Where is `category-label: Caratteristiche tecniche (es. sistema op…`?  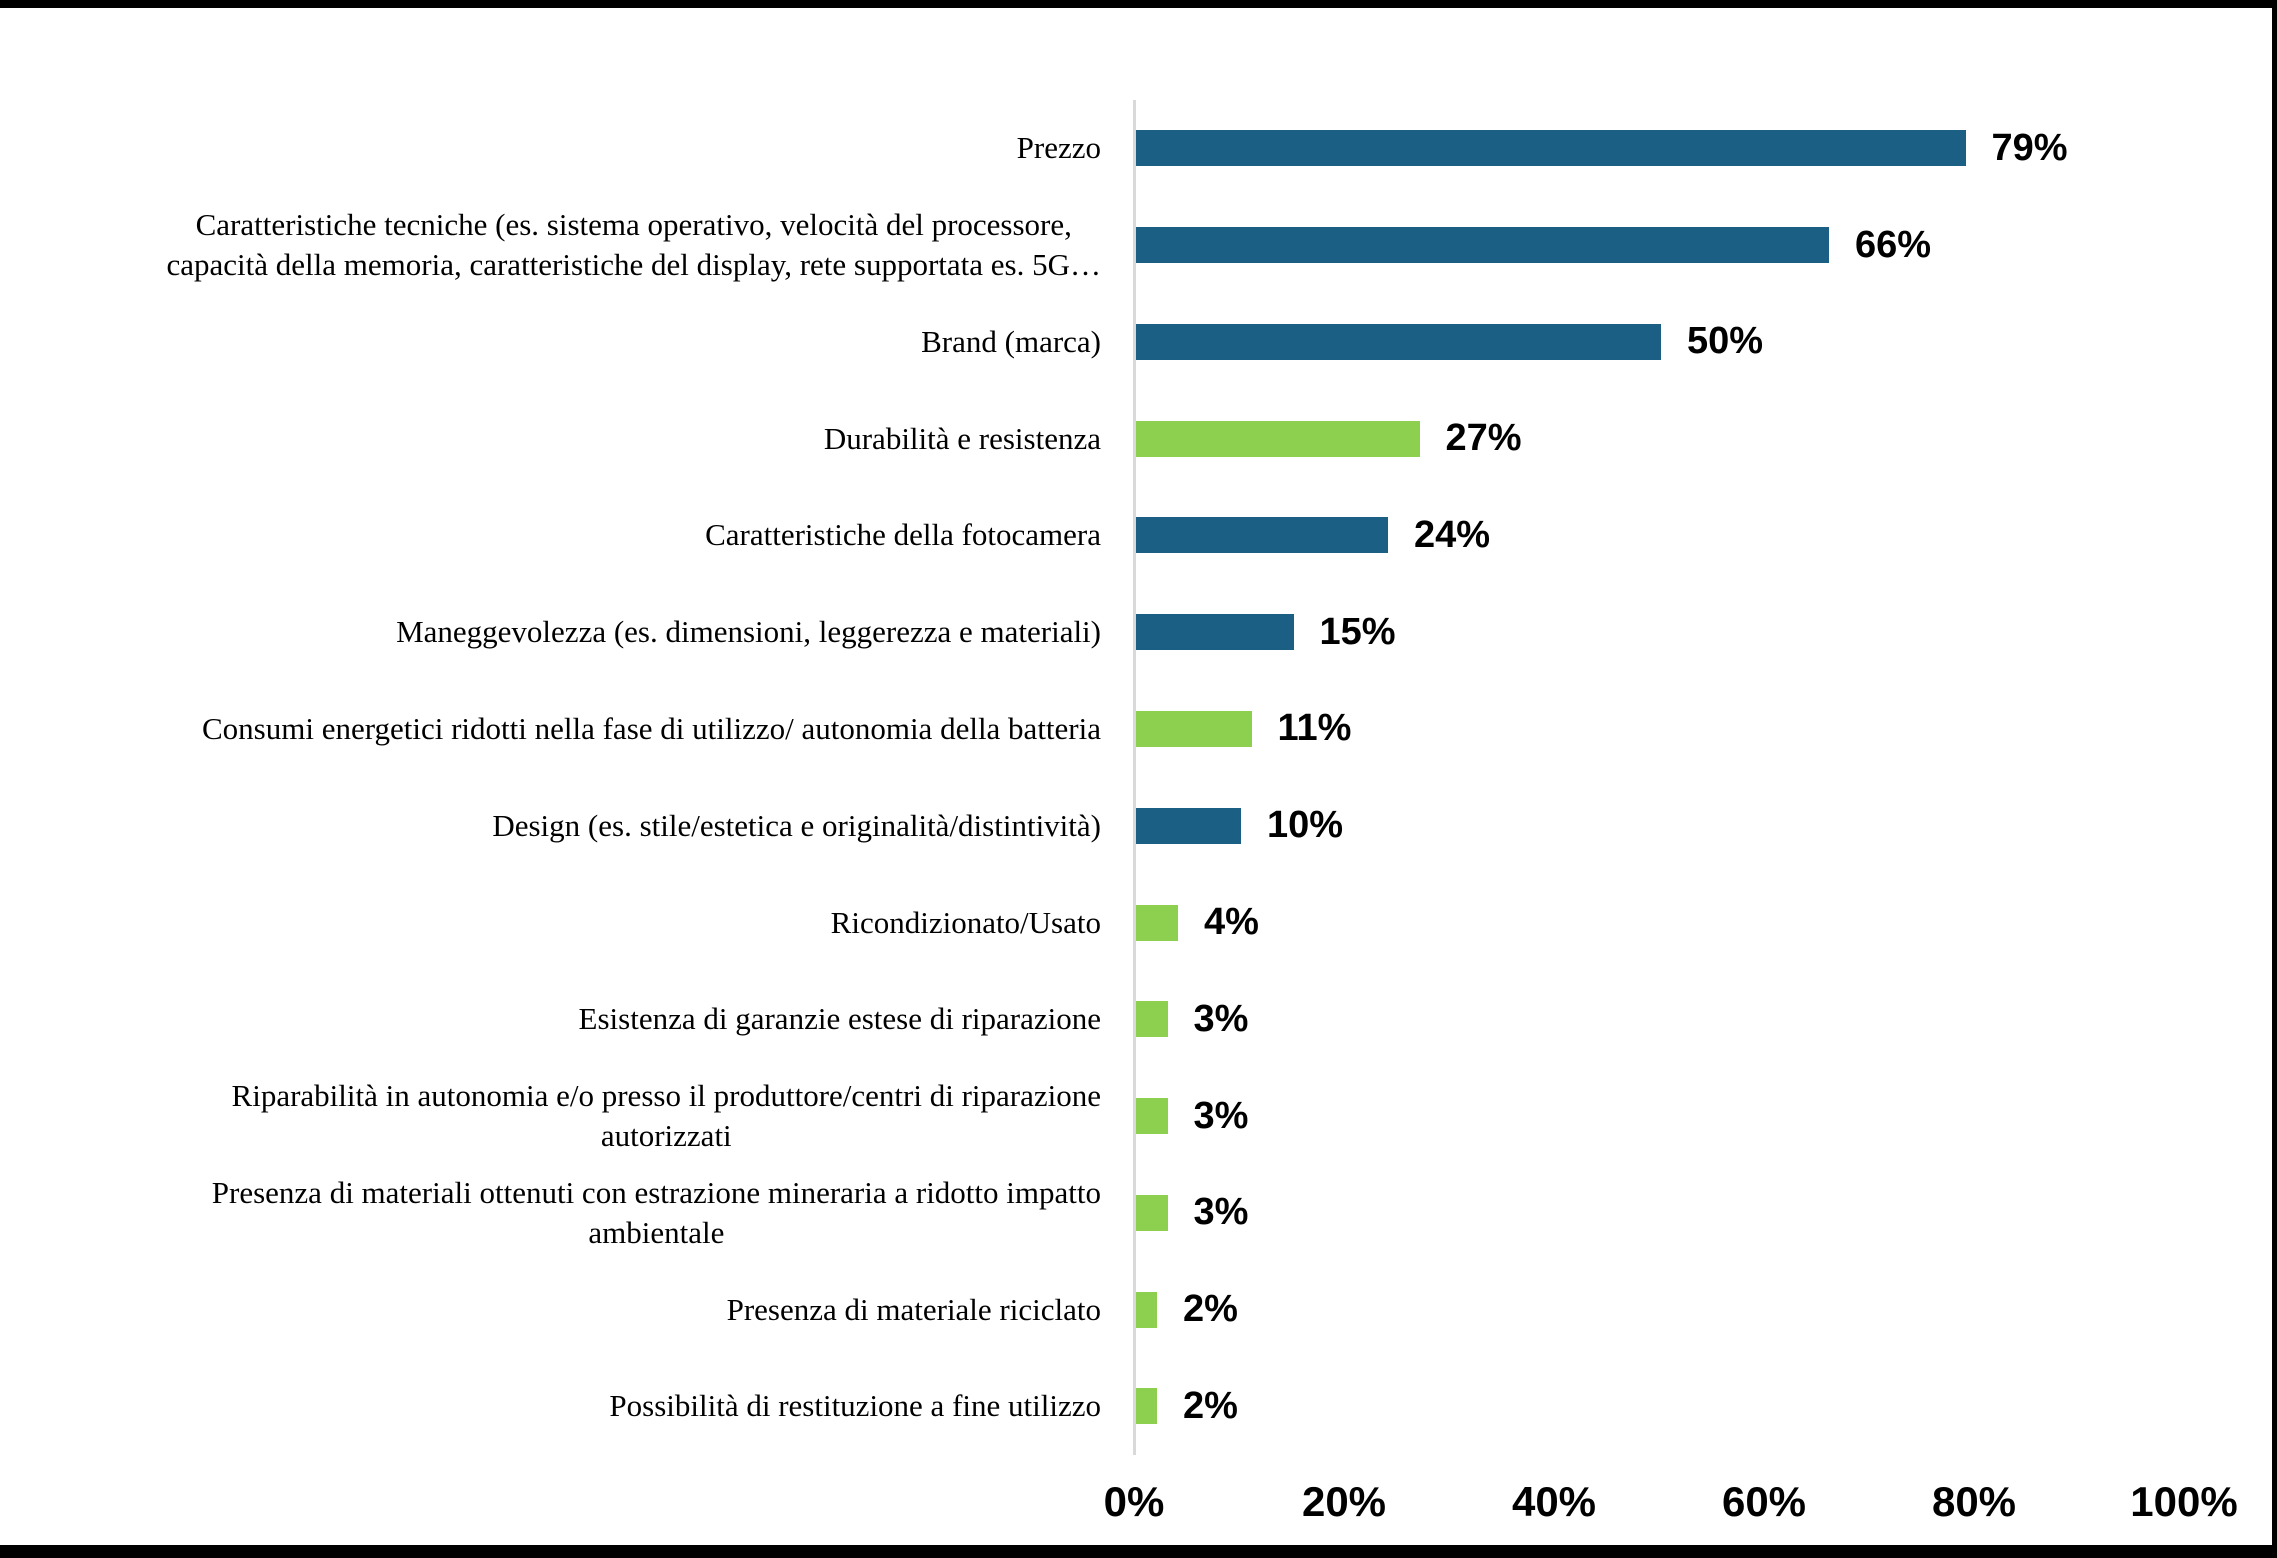 category-label: Caratteristiche tecniche (es. sistema op… is located at coordinates (633, 245).